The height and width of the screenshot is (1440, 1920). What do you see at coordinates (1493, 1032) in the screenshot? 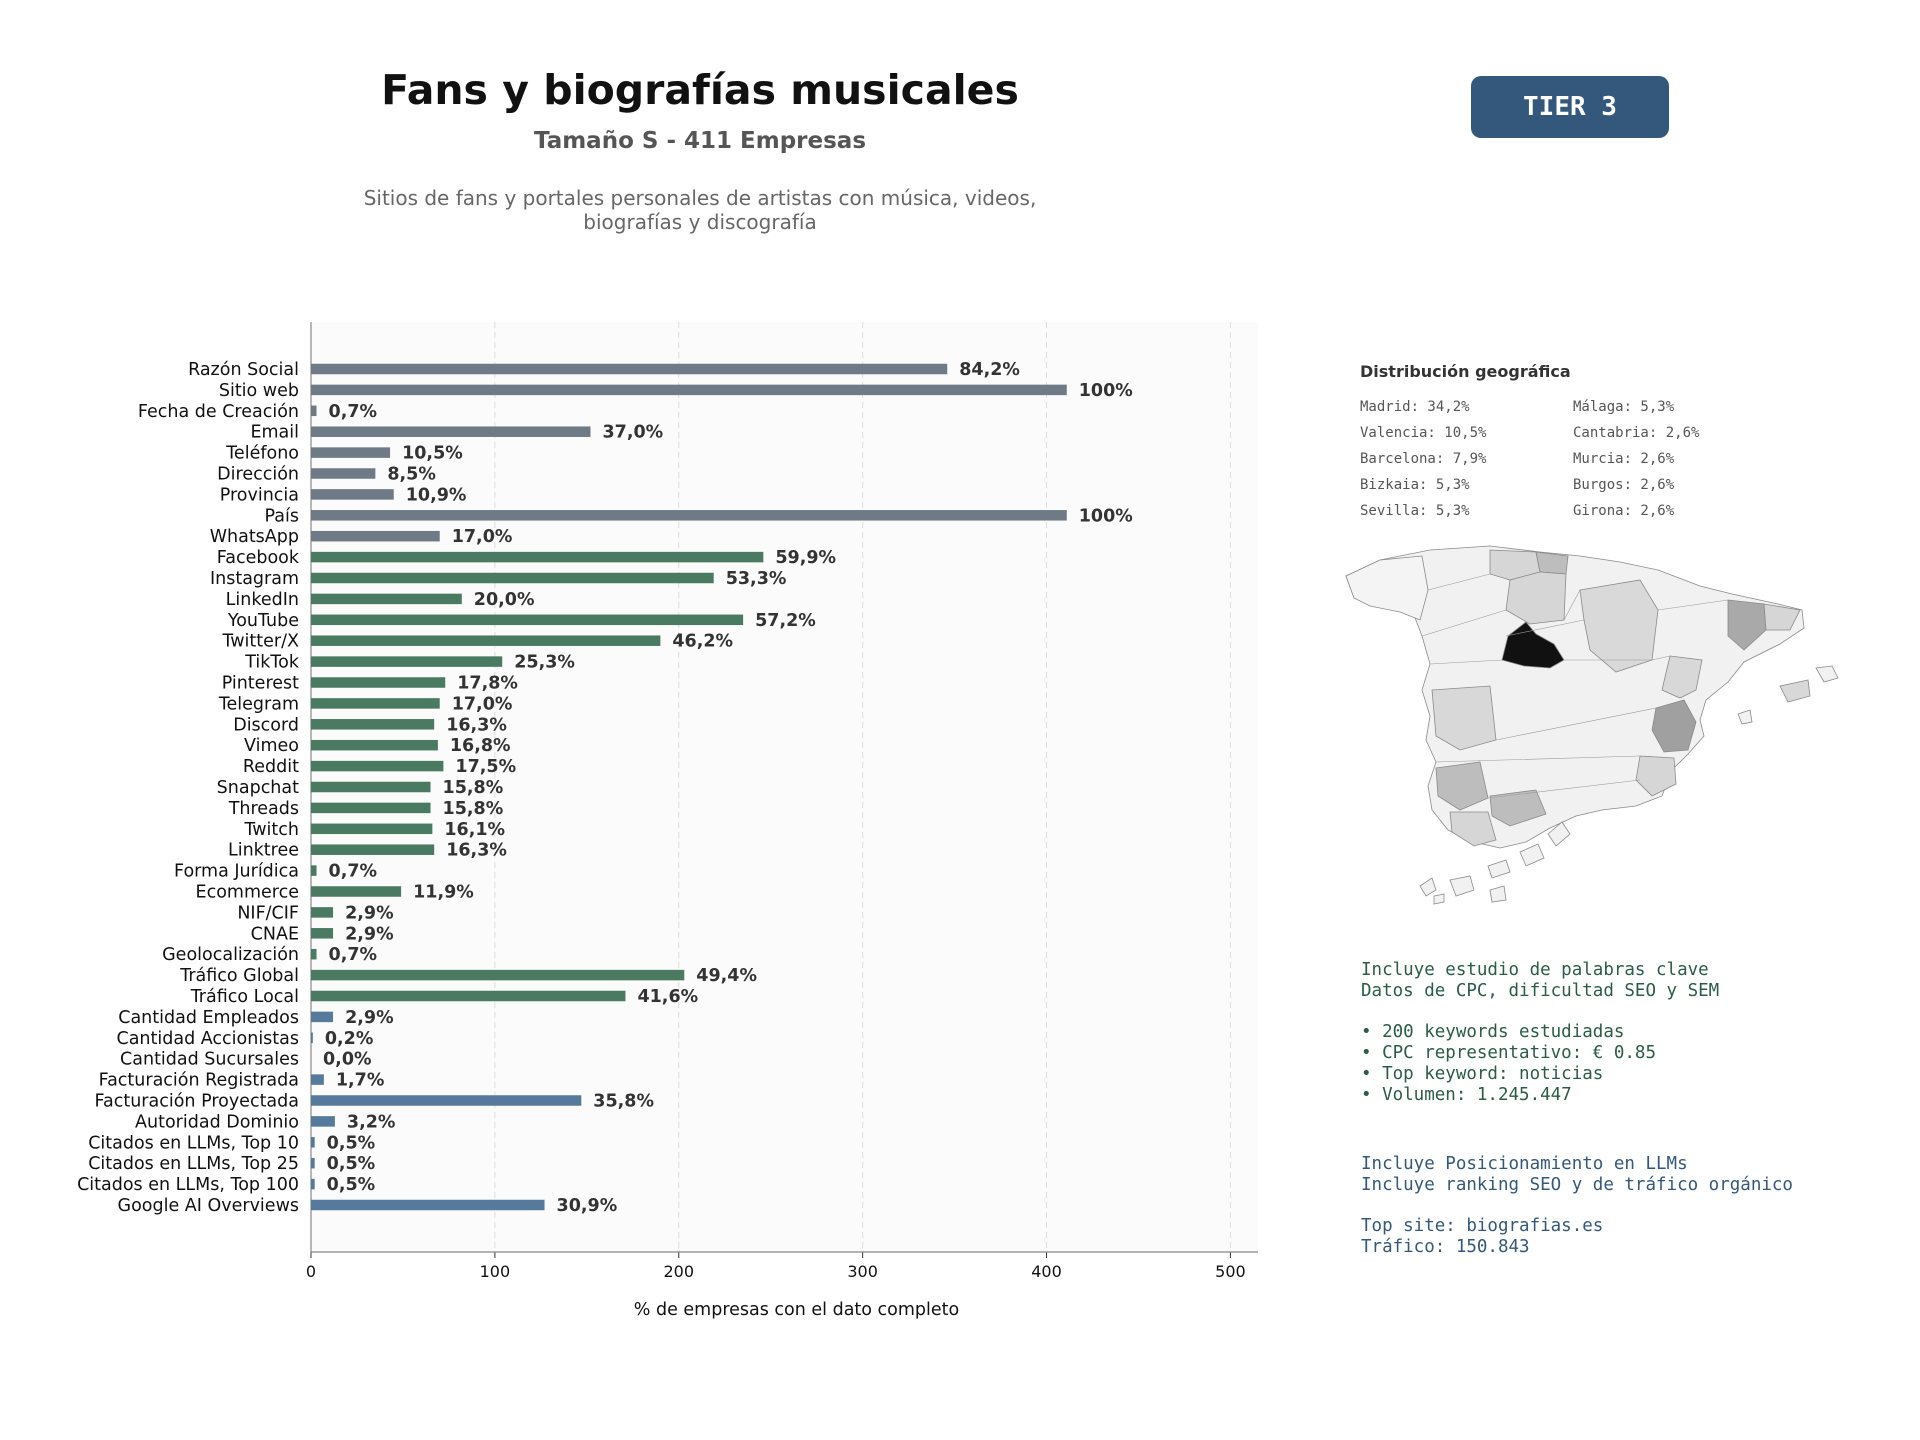
I see `seo-bullet: • 200 keywords estudiadas` at bounding box center [1493, 1032].